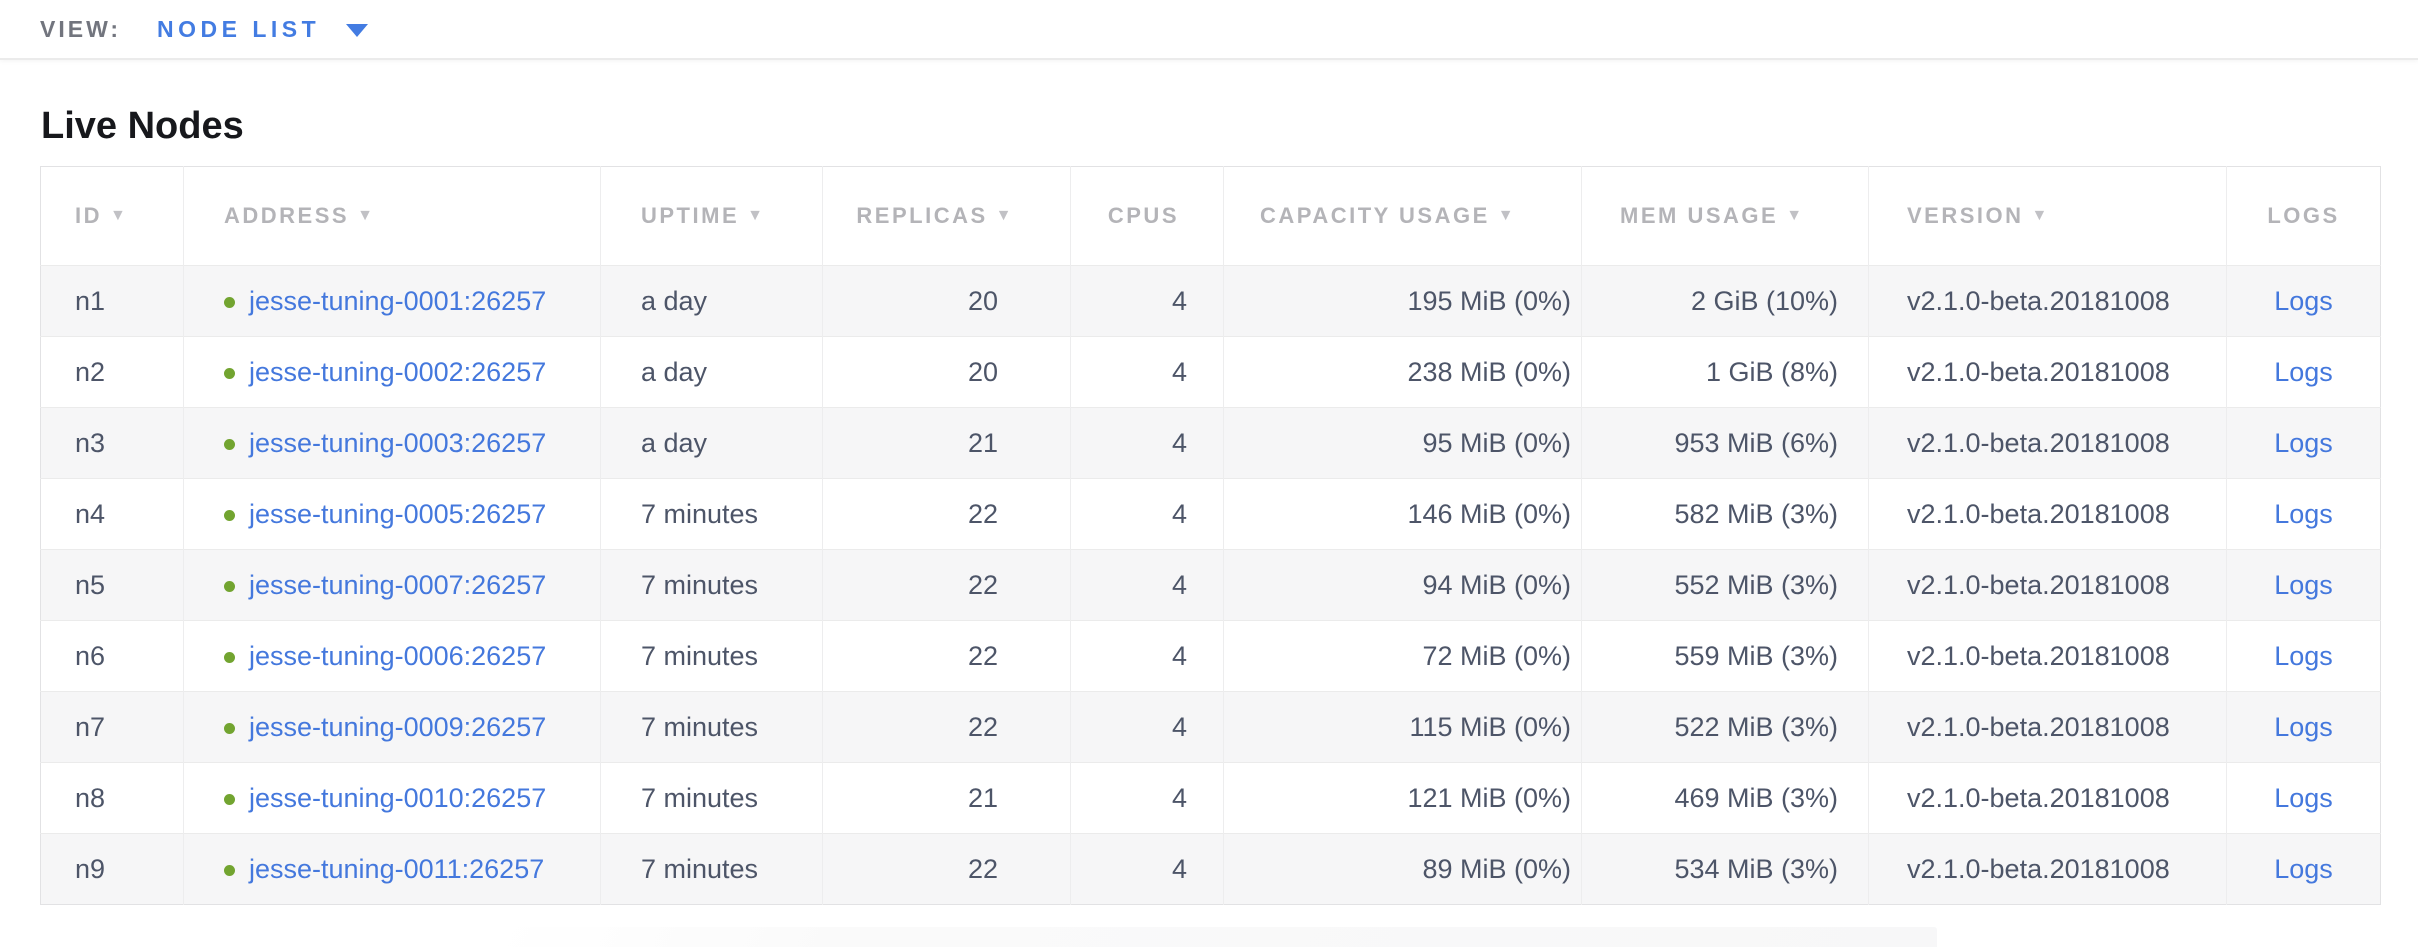 This screenshot has width=2418, height=947. Describe the element at coordinates (398, 655) in the screenshot. I see `node-address-link: jesse-tuning-0006:26257` at that location.